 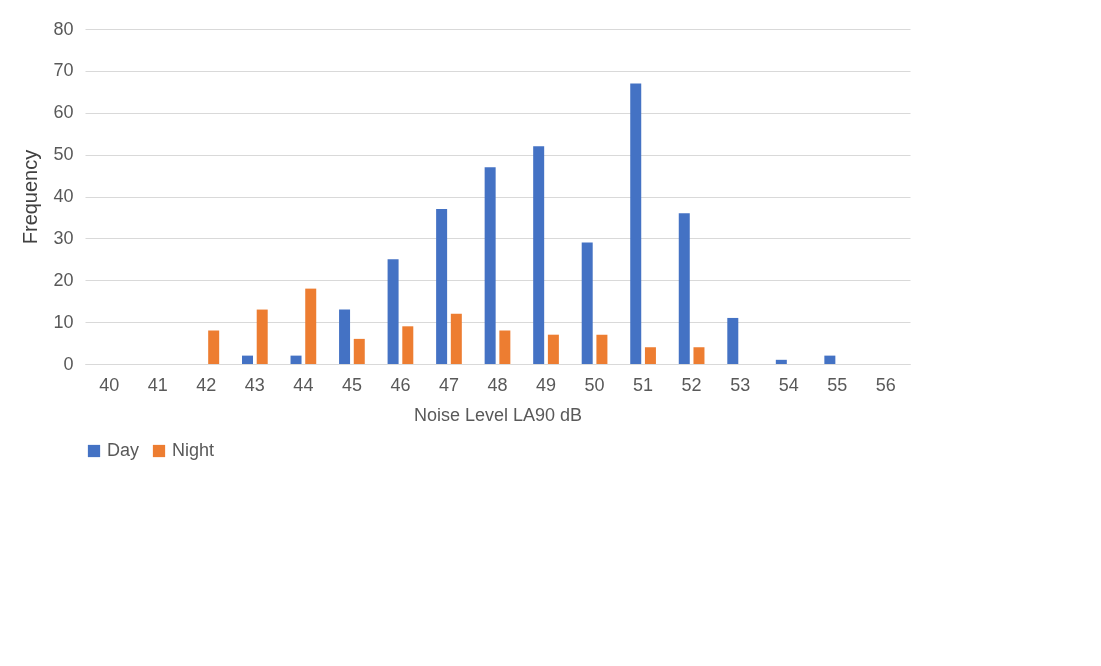 I want to click on x-tick-label: 46, so click(x=400, y=384).